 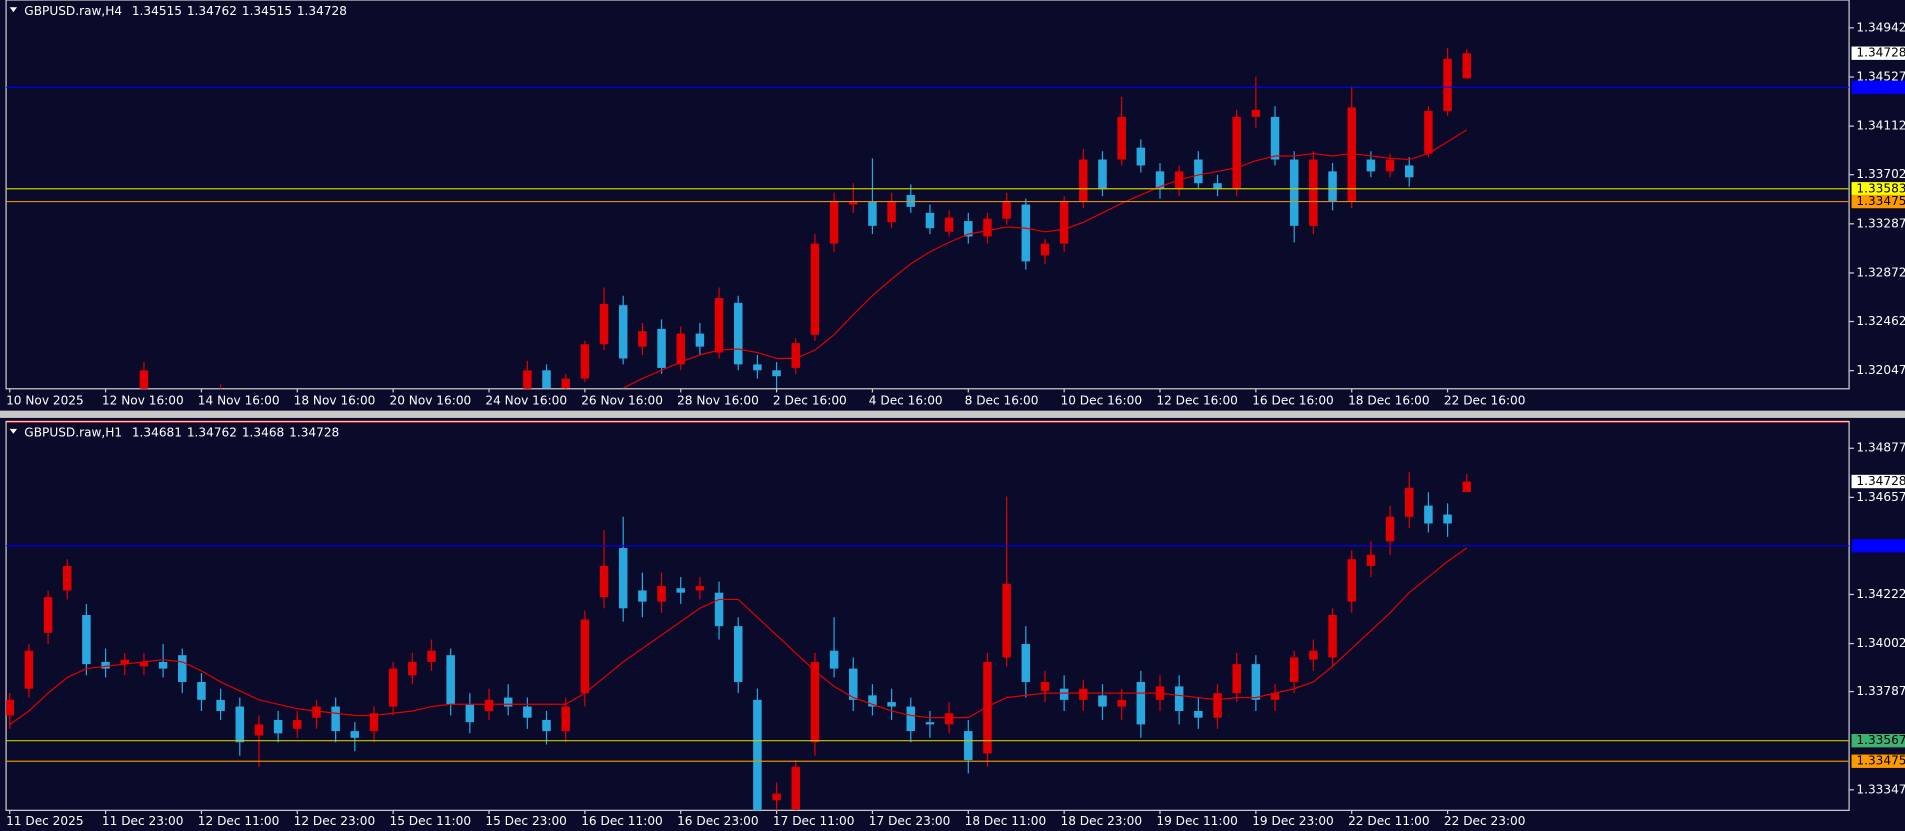 I want to click on x-tick-label: 28 Nov 16:00, so click(x=718, y=400).